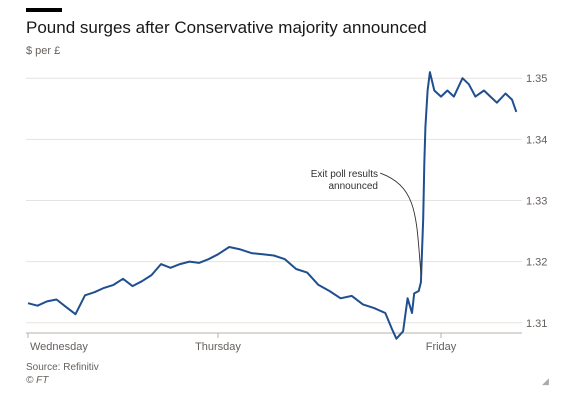  What do you see at coordinates (536, 79) in the screenshot?
I see `y-tick-label: 1.35` at bounding box center [536, 79].